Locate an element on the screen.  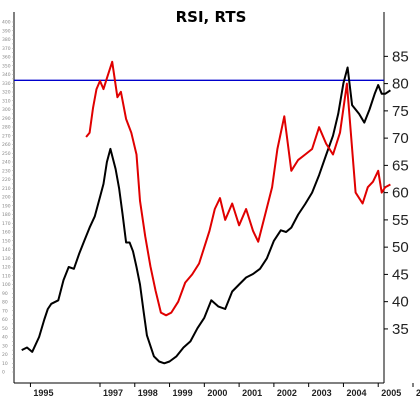
right-tick-label: 70 is located at coordinates (400, 138).